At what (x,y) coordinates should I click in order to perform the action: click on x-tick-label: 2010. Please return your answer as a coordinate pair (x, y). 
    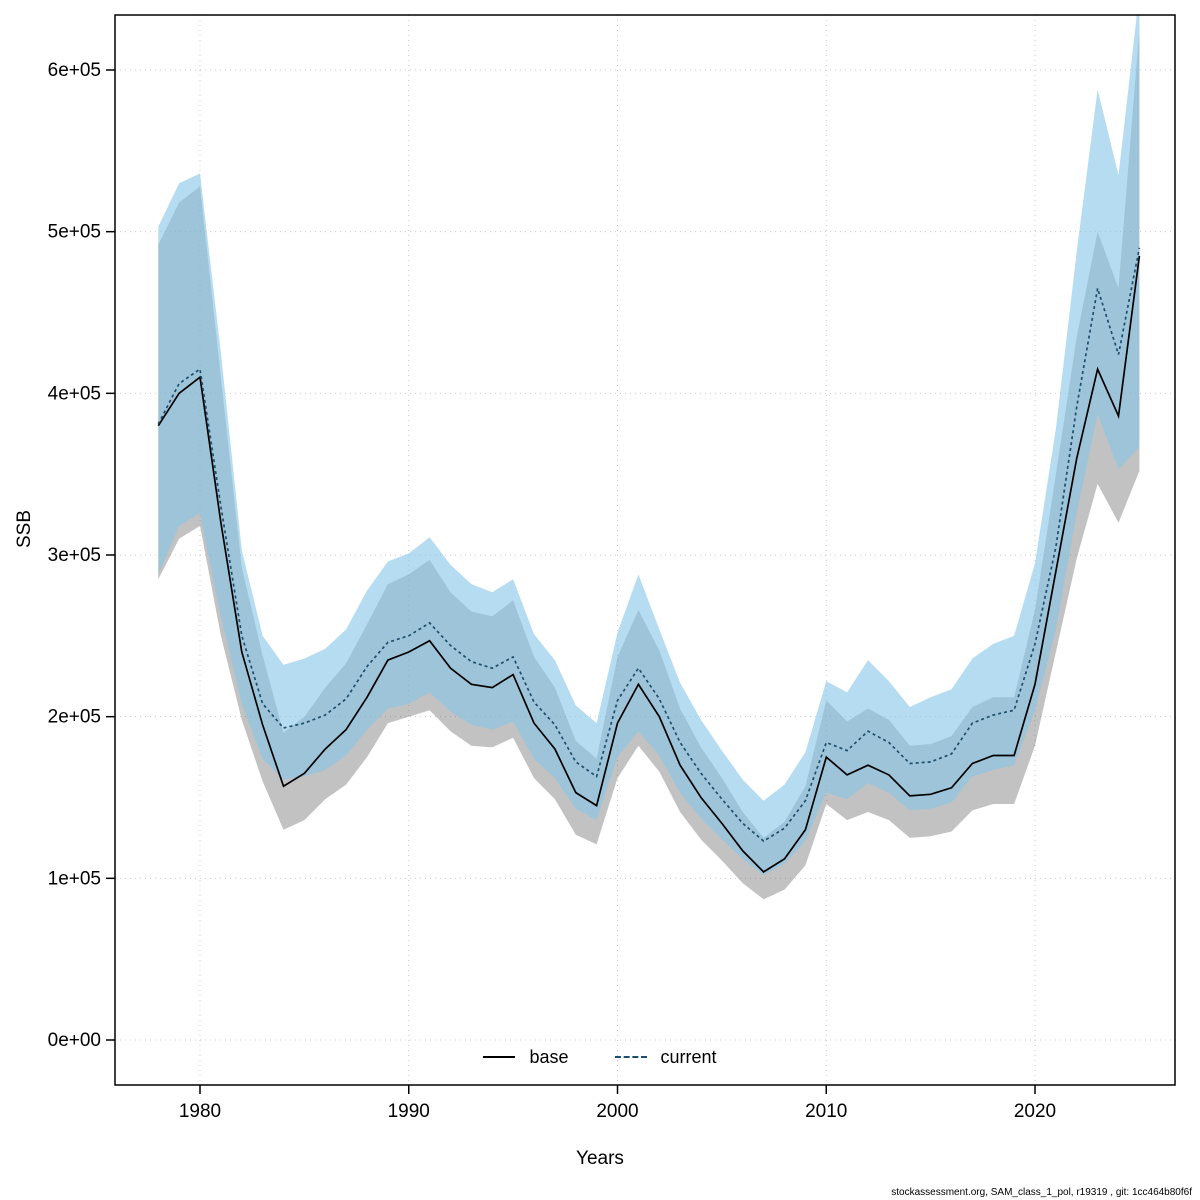
    Looking at the image, I should click on (826, 1111).